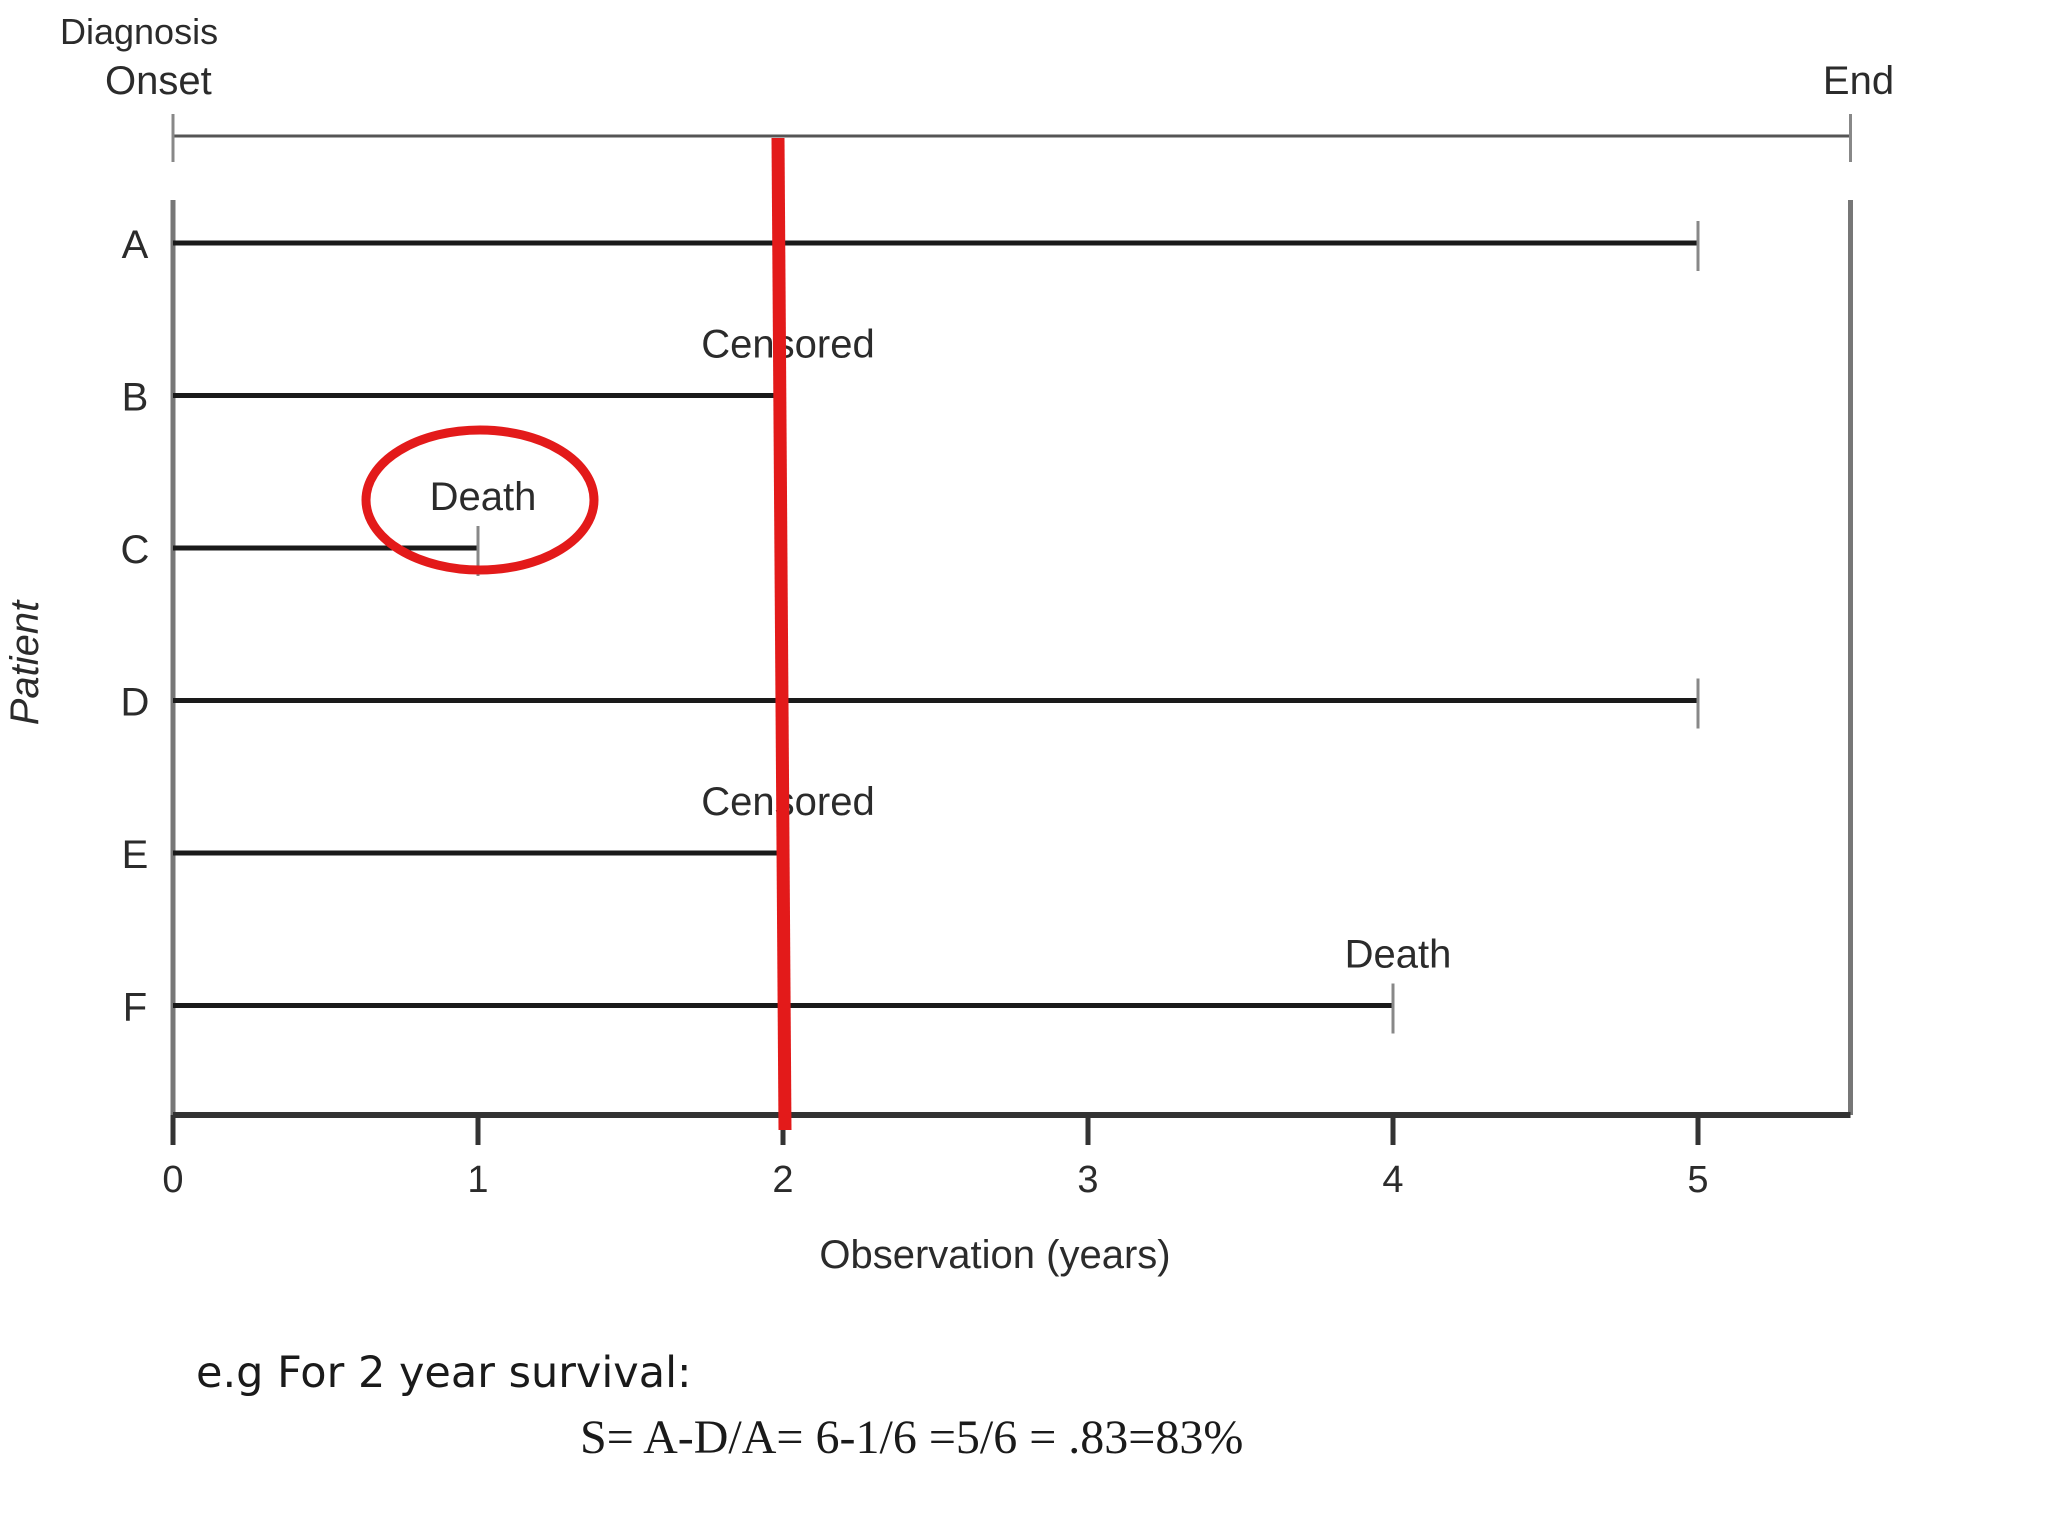  What do you see at coordinates (135, 703) in the screenshot?
I see `patient-label: D` at bounding box center [135, 703].